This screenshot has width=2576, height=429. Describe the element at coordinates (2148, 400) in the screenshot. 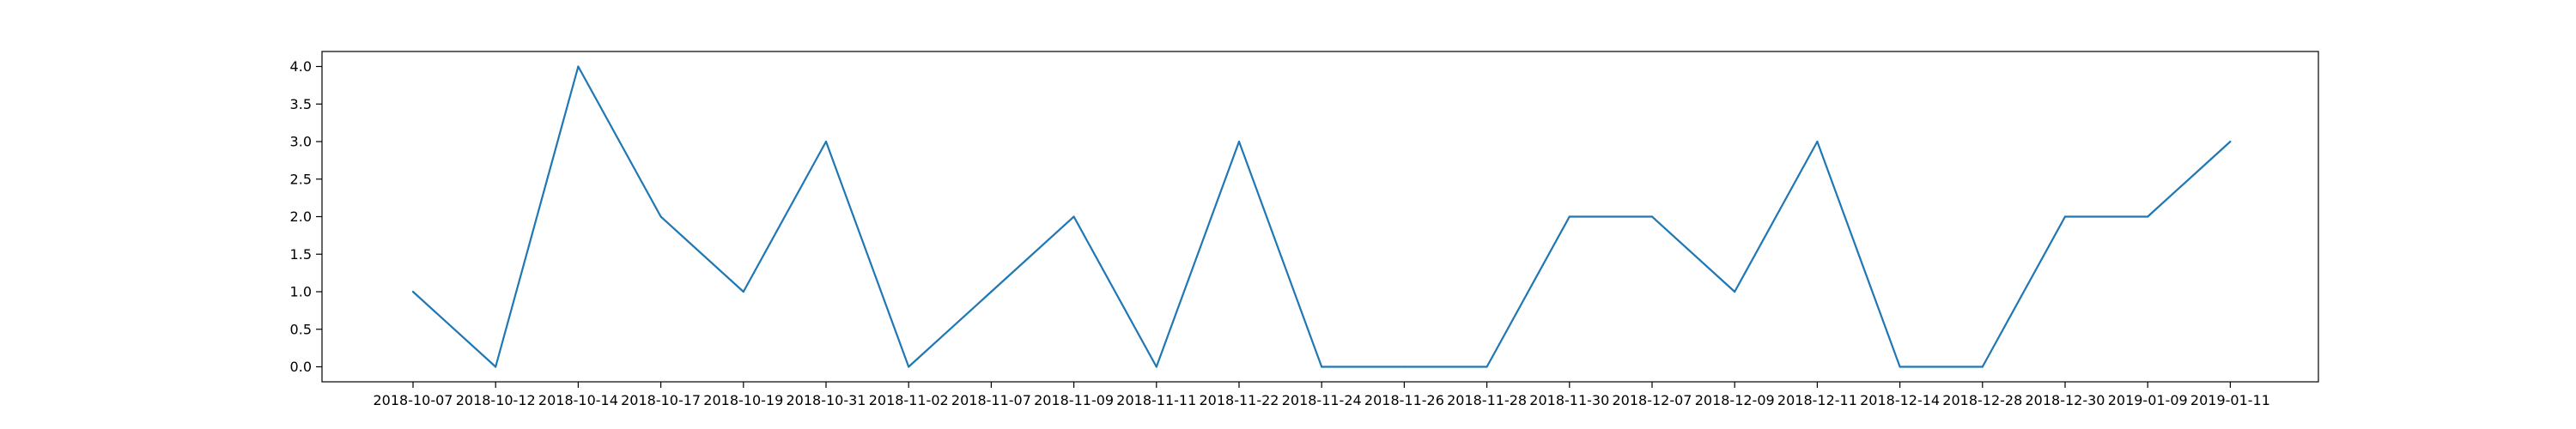

I see `x-tick-label: 2019-01-09` at that location.